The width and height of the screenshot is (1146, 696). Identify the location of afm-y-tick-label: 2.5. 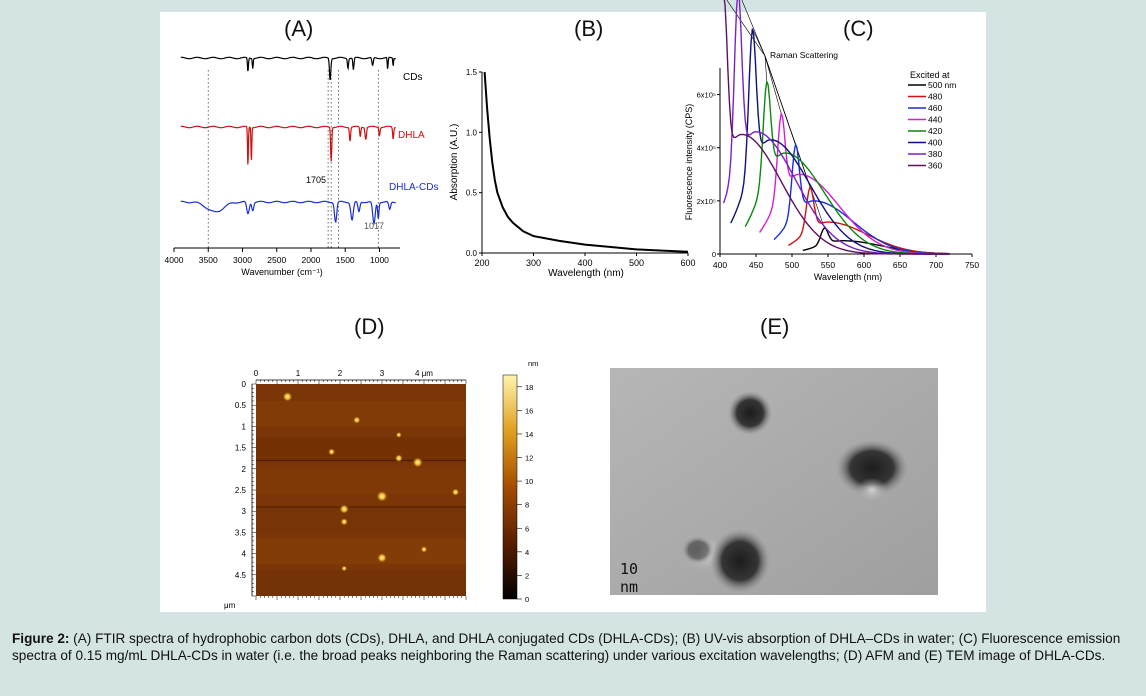
(241, 490).